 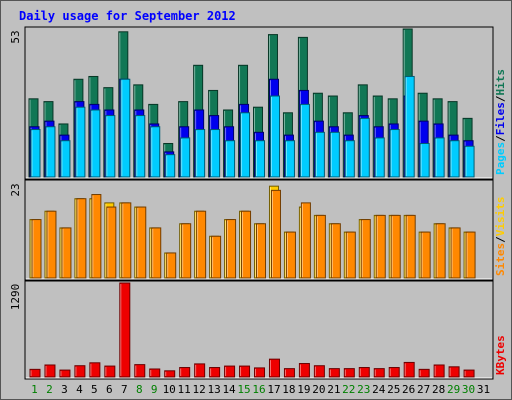 What do you see at coordinates (379, 389) in the screenshot?
I see `x-tick-label-day-24: 24` at bounding box center [379, 389].